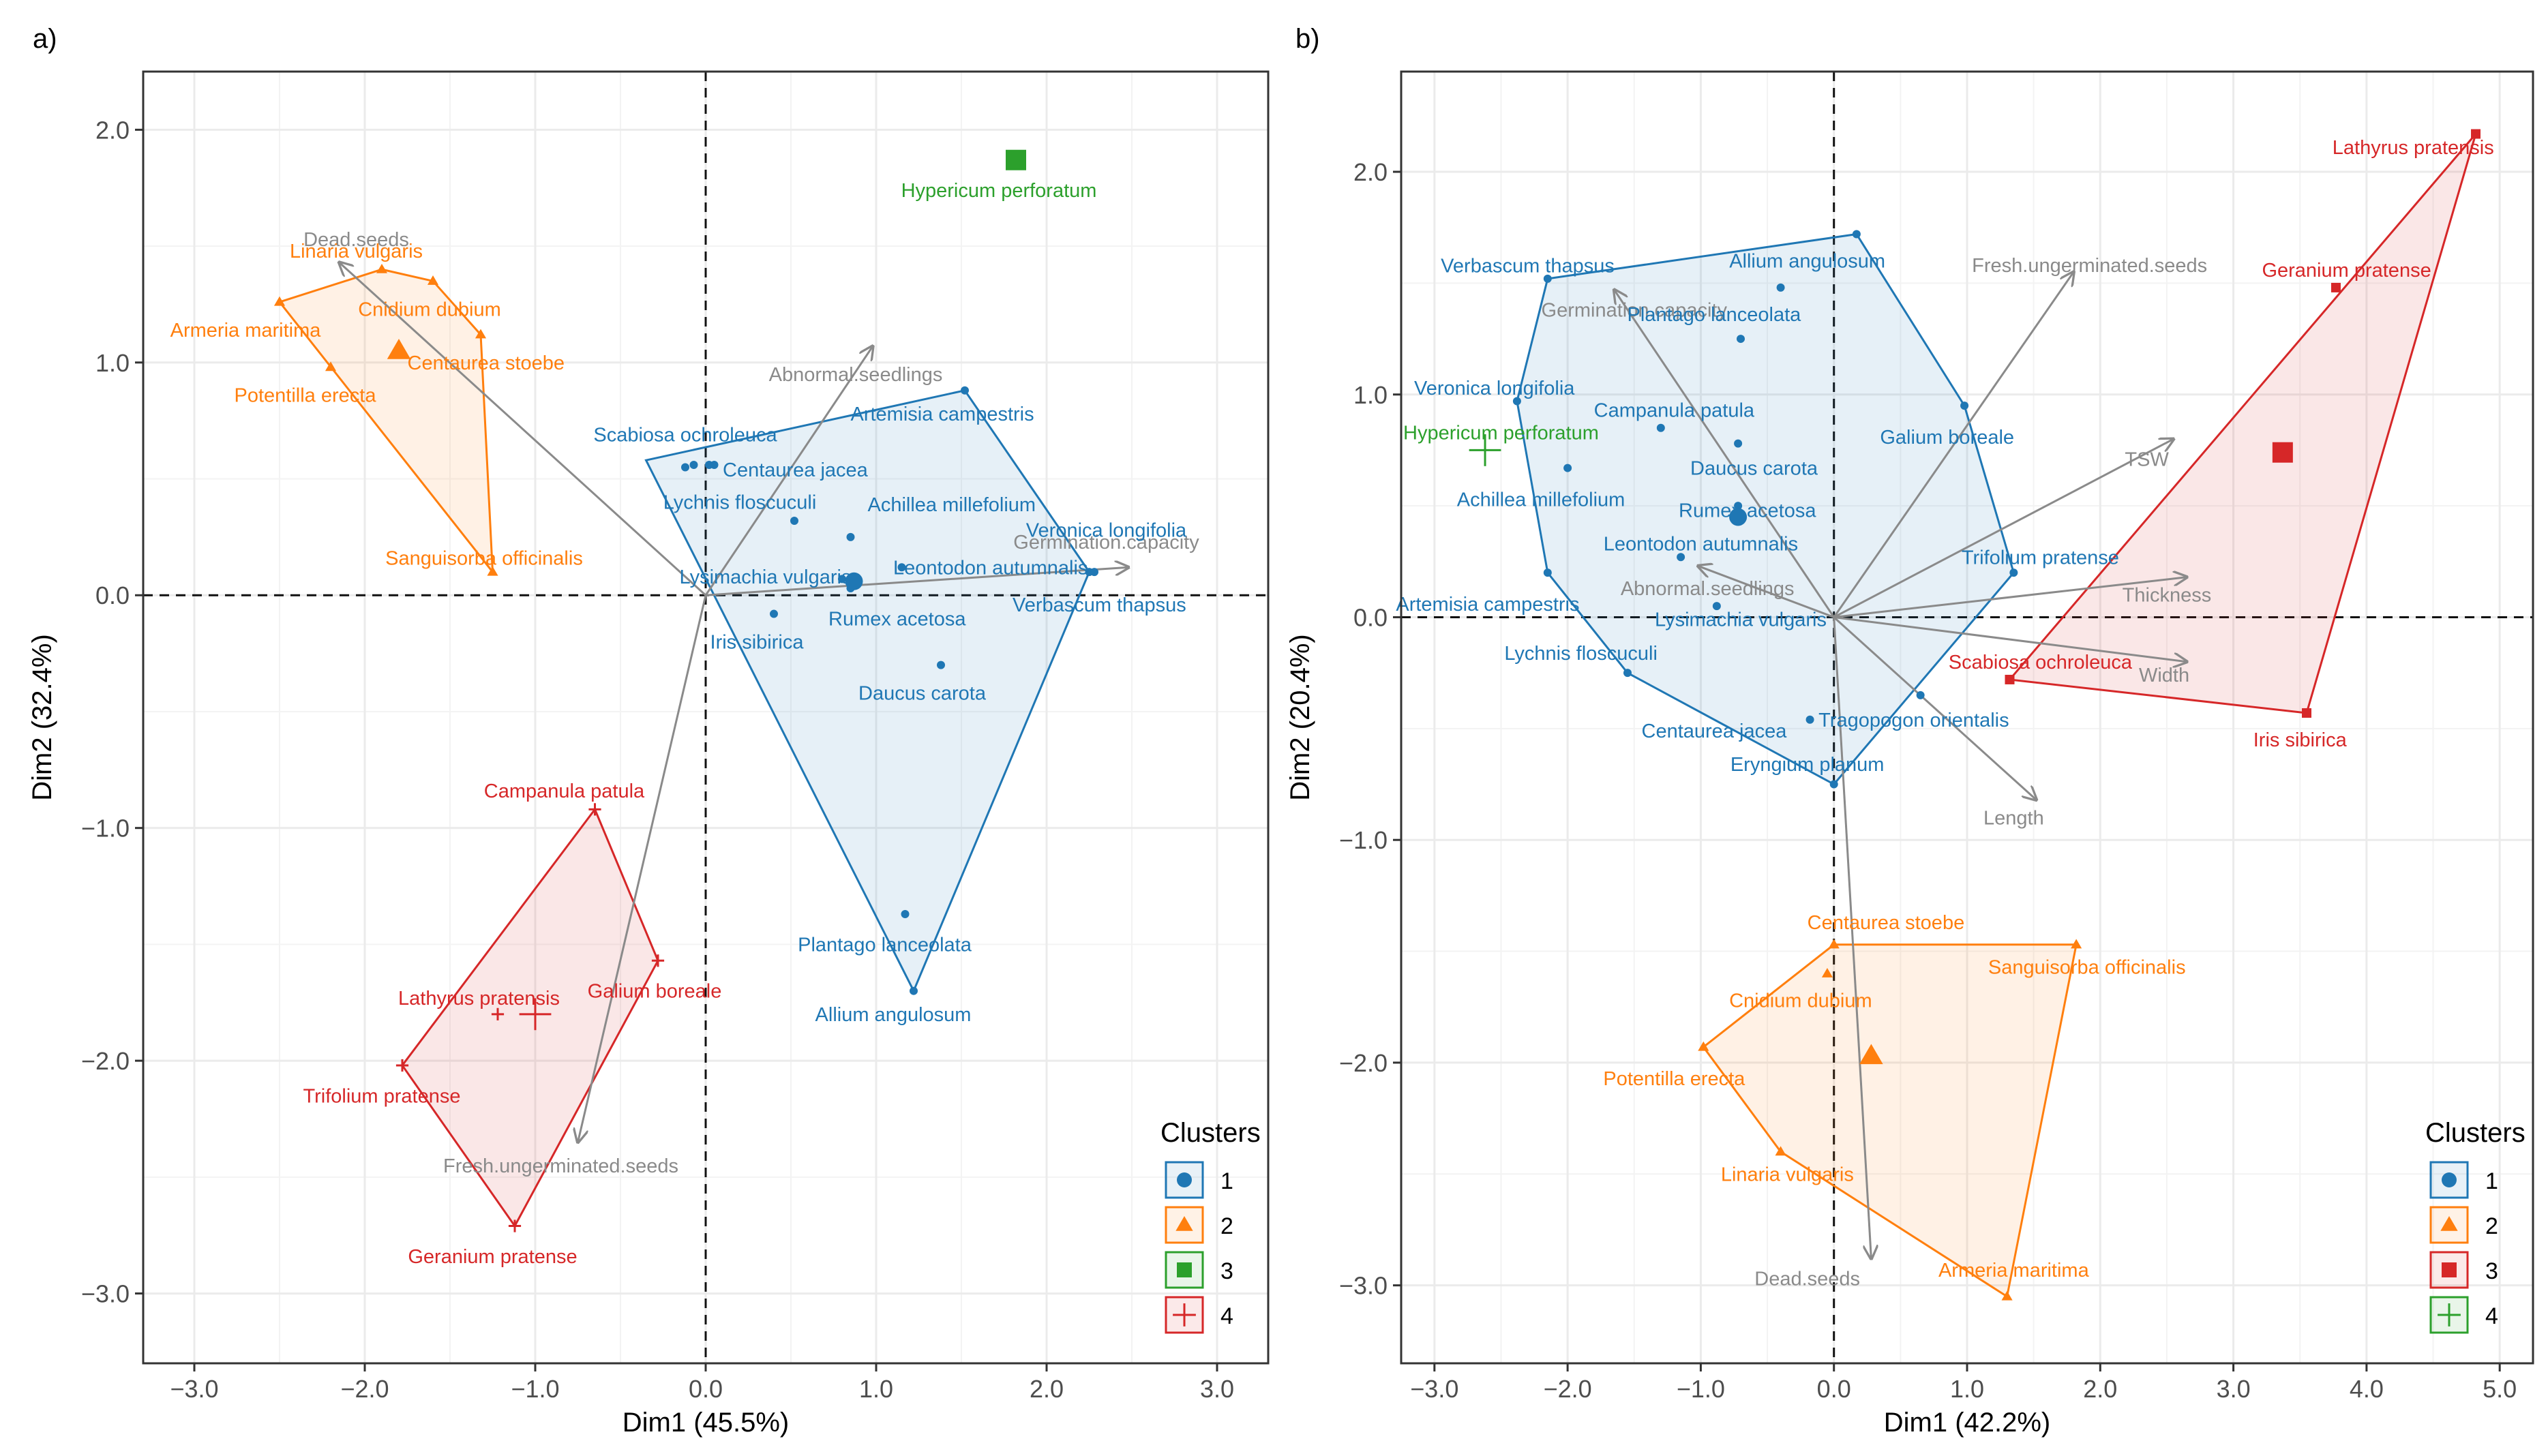 Image resolution: width=2548 pixels, height=1456 pixels. What do you see at coordinates (2491, 1226) in the screenshot?
I see `legend-label: 2` at bounding box center [2491, 1226].